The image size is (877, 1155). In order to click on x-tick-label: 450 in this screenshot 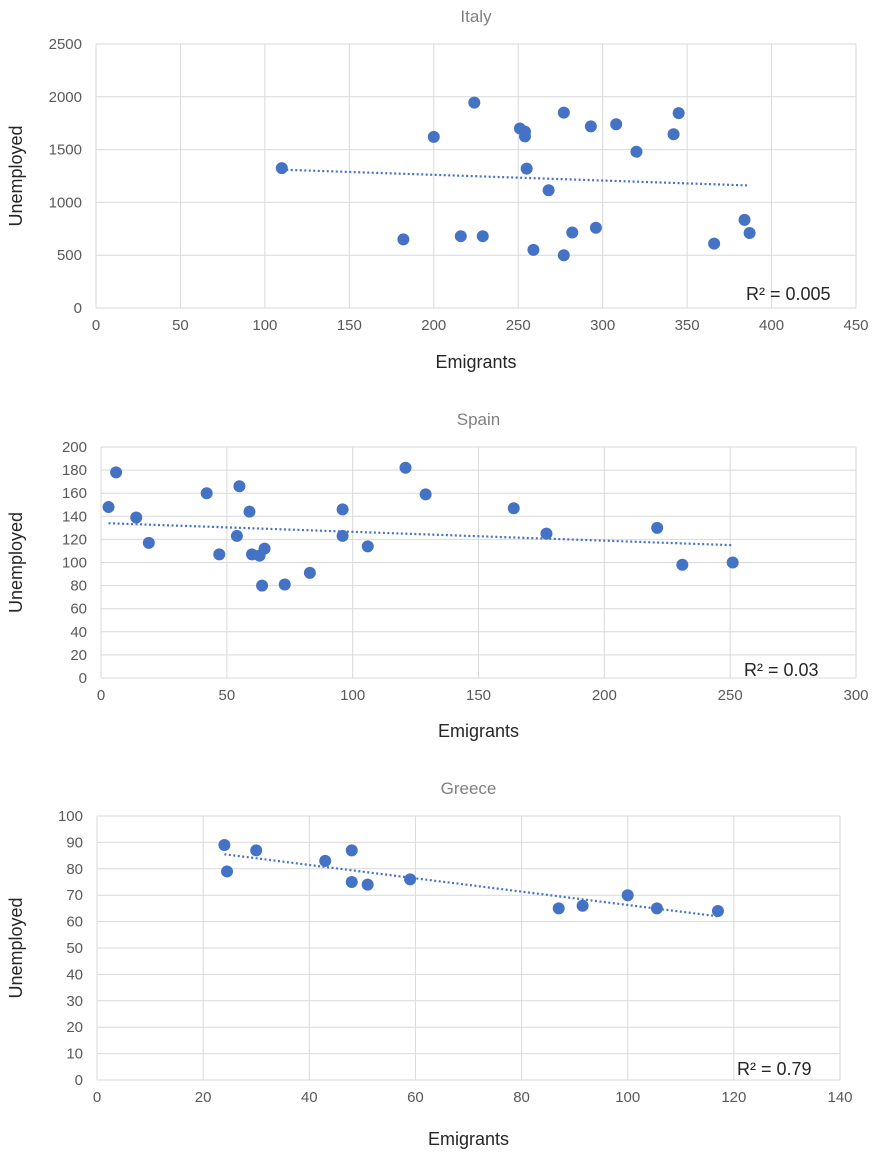, I will do `click(855, 325)`.